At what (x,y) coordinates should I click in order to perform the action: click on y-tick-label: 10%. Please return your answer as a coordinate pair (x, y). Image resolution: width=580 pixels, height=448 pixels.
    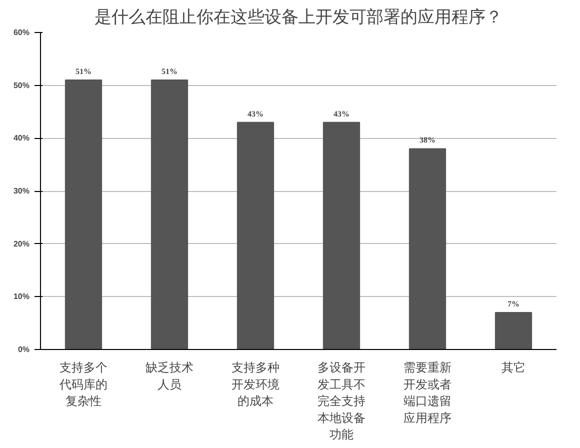
    Looking at the image, I should click on (21, 297).